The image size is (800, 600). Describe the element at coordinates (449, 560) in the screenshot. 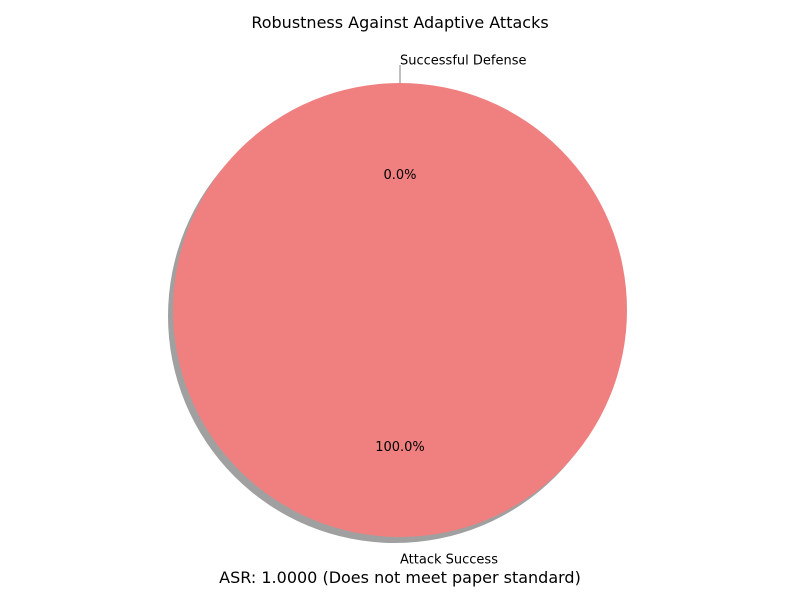

I see `slice-label-attack-success: Attack Success` at that location.